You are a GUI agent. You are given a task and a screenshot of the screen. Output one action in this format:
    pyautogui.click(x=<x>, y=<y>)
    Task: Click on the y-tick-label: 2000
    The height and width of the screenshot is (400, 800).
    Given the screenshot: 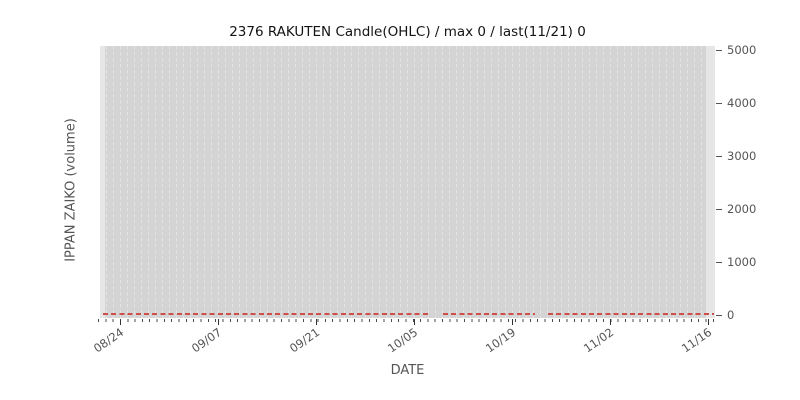 What is the action you would take?
    pyautogui.click(x=742, y=209)
    